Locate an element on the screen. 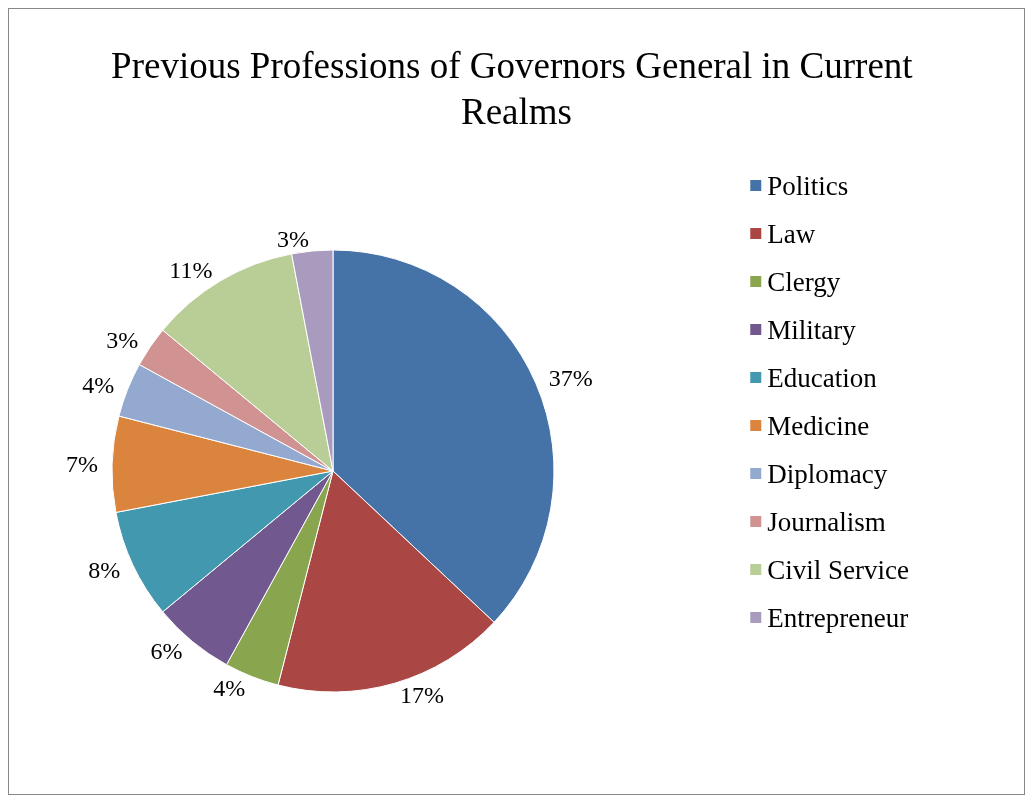 This screenshot has height=803, width=1033. data-label: 17% is located at coordinates (422, 694).